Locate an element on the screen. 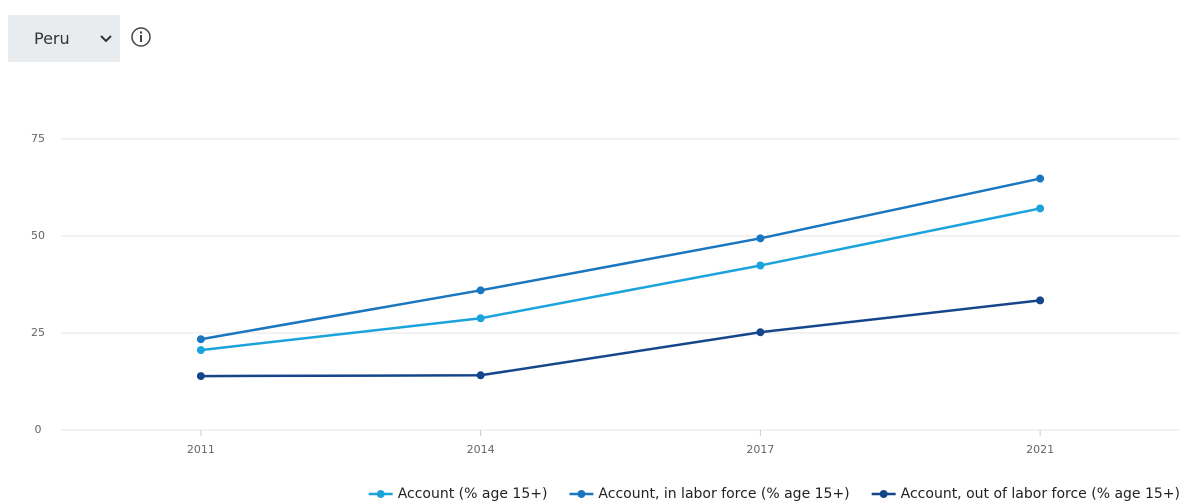 The width and height of the screenshot is (1190, 504). info-icon is located at coordinates (141, 37).